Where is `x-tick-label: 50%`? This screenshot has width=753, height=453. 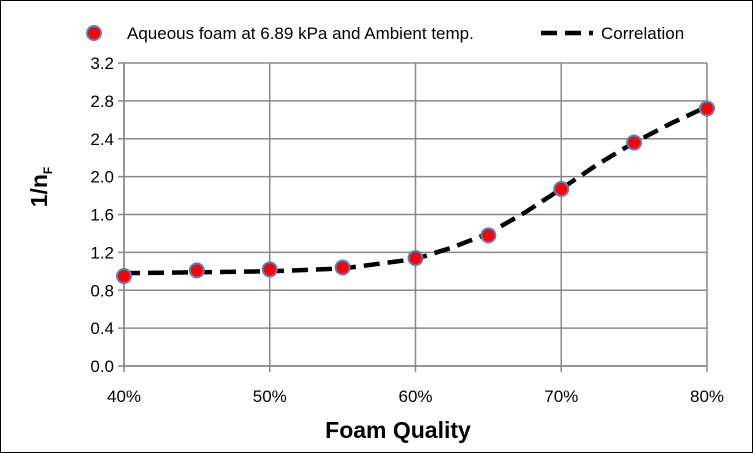
x-tick-label: 50% is located at coordinates (270, 396).